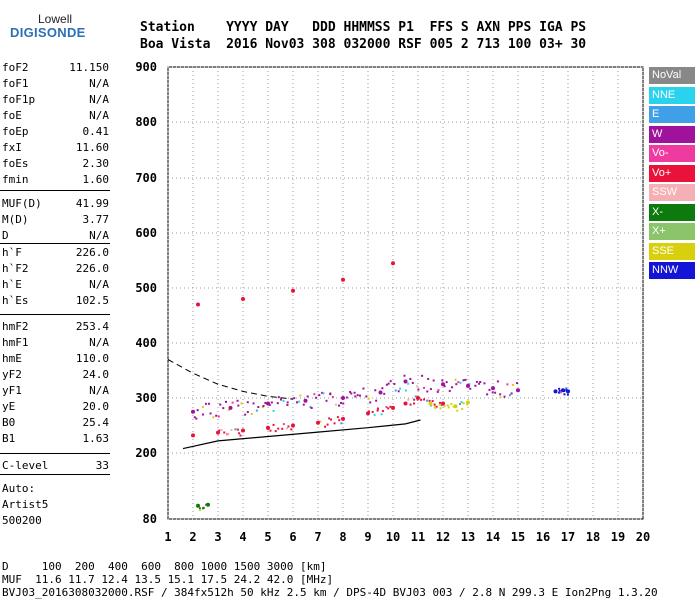  Describe the element at coordinates (393, 537) in the screenshot. I see `x-tick-label: 10` at that location.